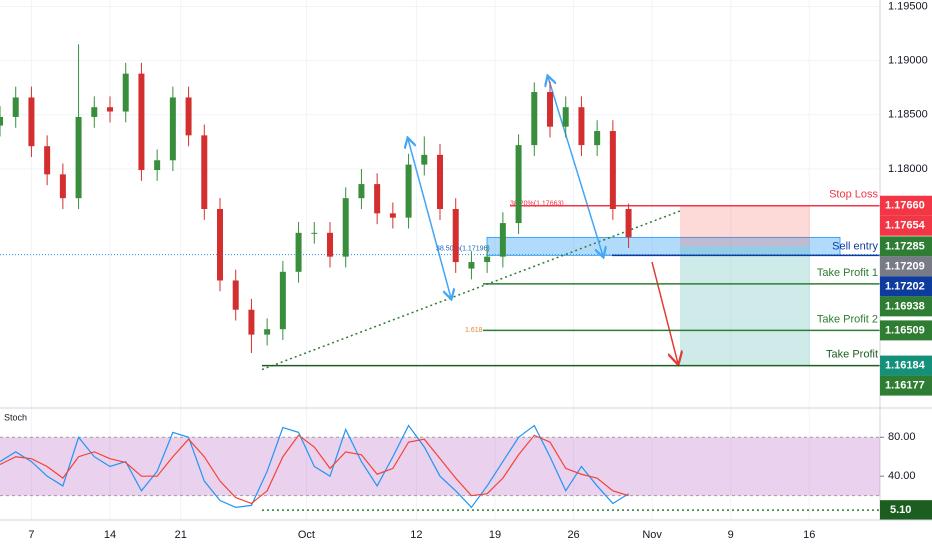 Image resolution: width=932 pixels, height=550 pixels. Describe the element at coordinates (181, 535) in the screenshot. I see `x-tick-label: 21` at that location.